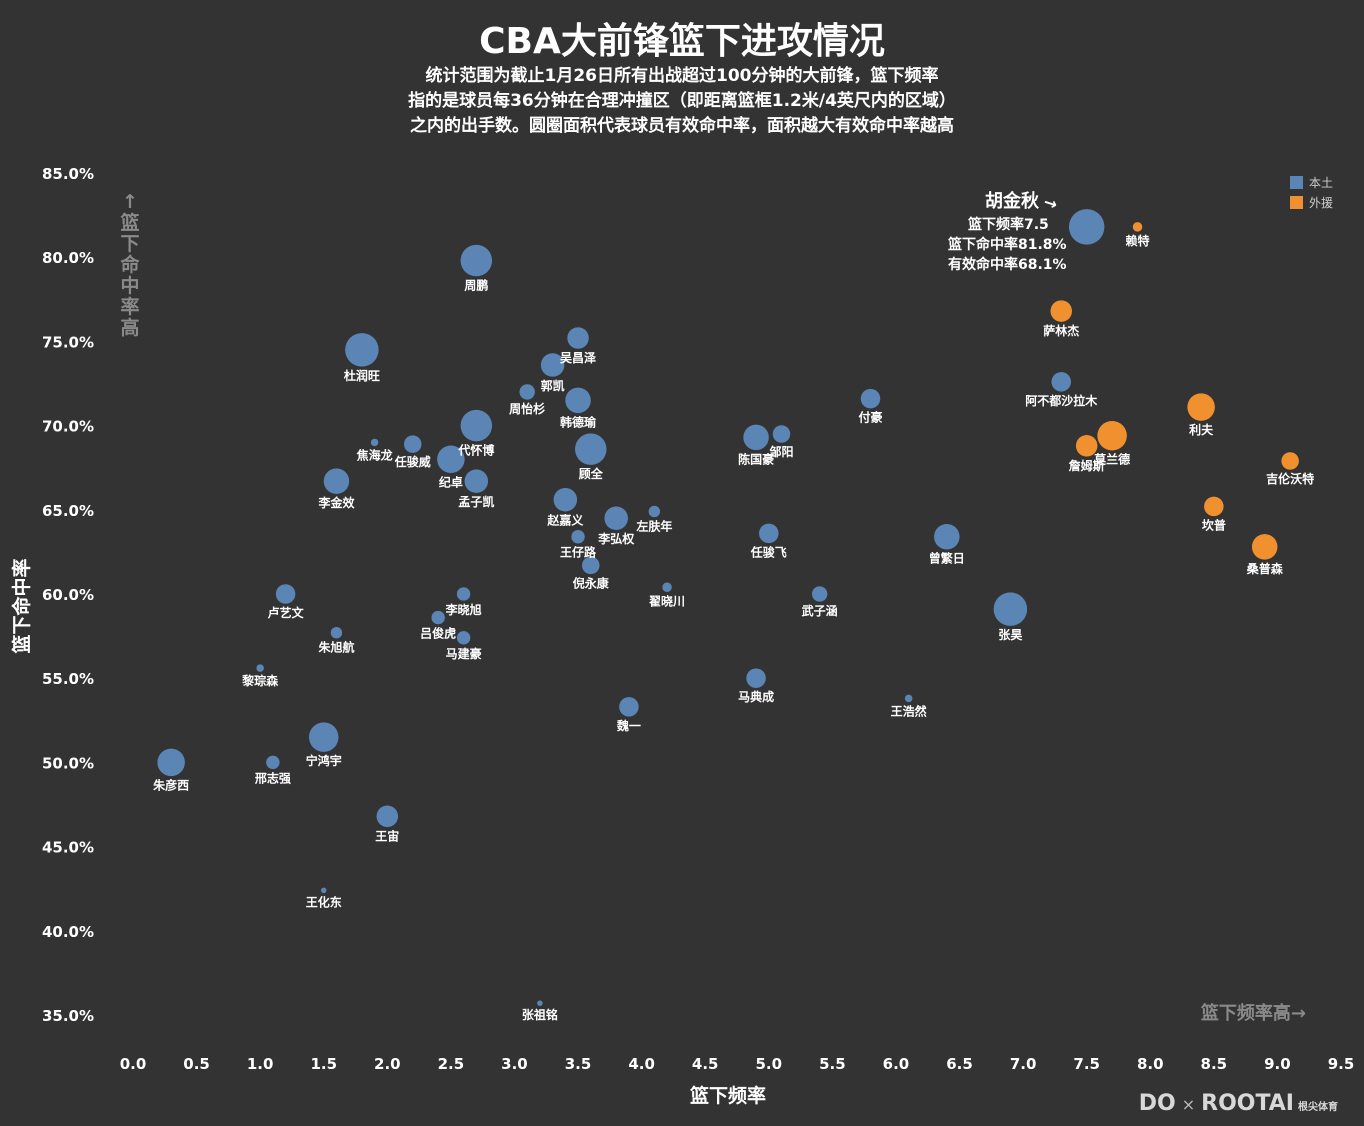  Describe the element at coordinates (451, 1064) in the screenshot. I see `x-tick-label: 2.5` at that location.